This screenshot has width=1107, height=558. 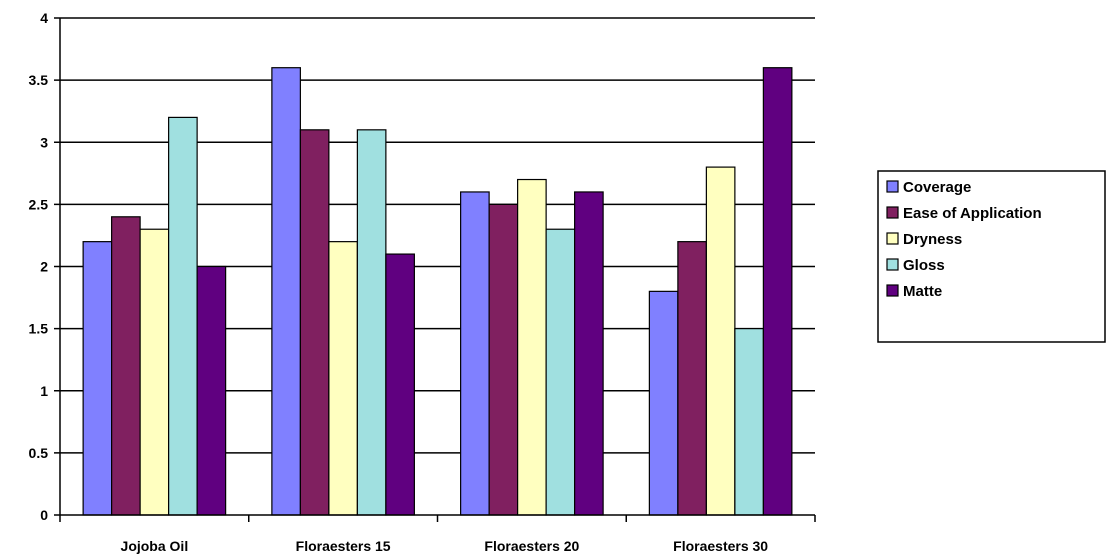 What do you see at coordinates (924, 265) in the screenshot?
I see `legend-label: Gloss` at bounding box center [924, 265].